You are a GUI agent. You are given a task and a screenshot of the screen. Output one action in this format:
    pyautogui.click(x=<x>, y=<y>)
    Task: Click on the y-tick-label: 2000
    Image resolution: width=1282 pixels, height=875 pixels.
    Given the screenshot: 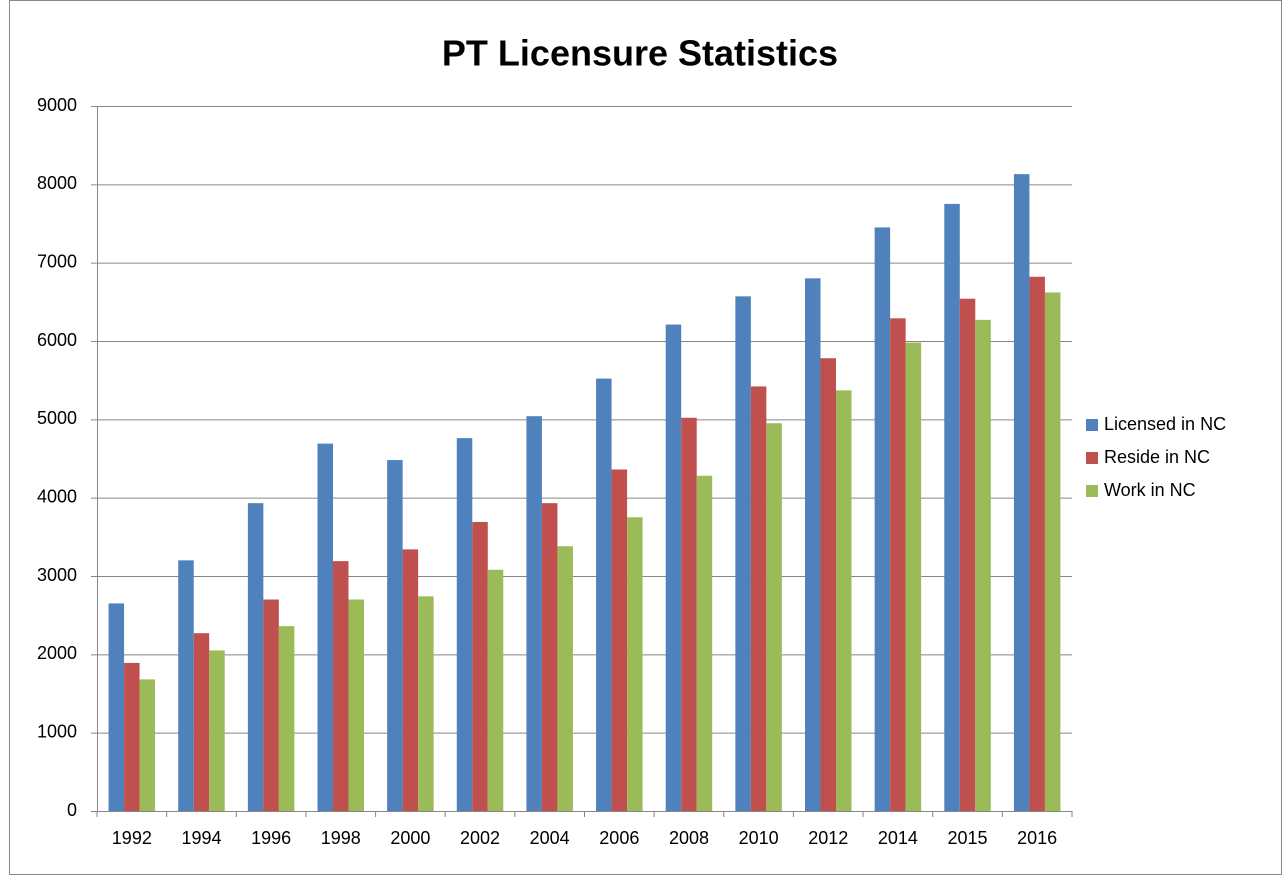 What is the action you would take?
    pyautogui.click(x=57, y=653)
    